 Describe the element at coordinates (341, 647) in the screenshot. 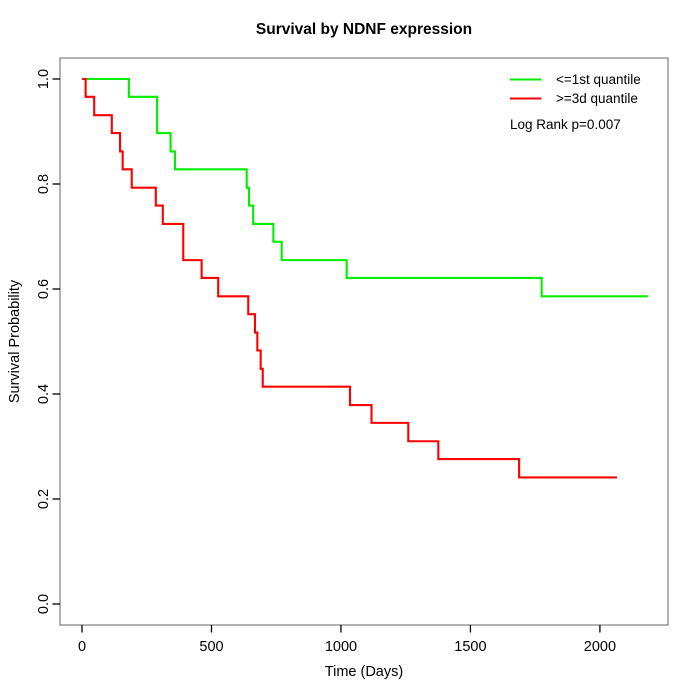

I see `x-tick-label: 1000` at that location.